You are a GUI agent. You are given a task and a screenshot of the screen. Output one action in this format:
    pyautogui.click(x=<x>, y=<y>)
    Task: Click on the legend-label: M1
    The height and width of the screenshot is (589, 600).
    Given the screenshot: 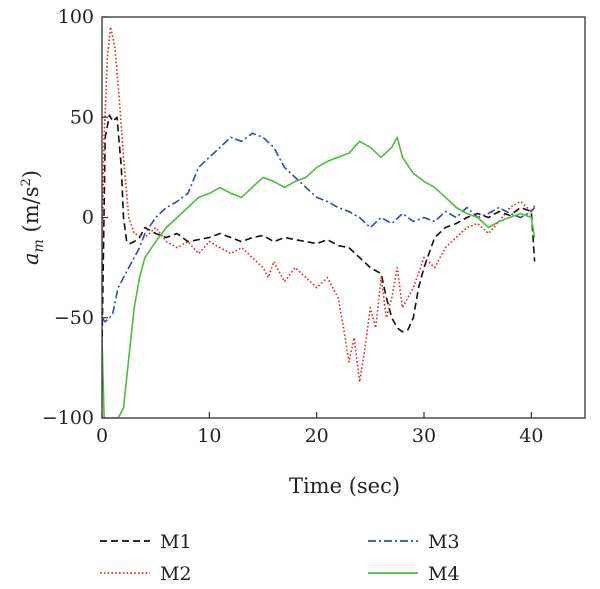 What is the action you would take?
    pyautogui.click(x=176, y=542)
    